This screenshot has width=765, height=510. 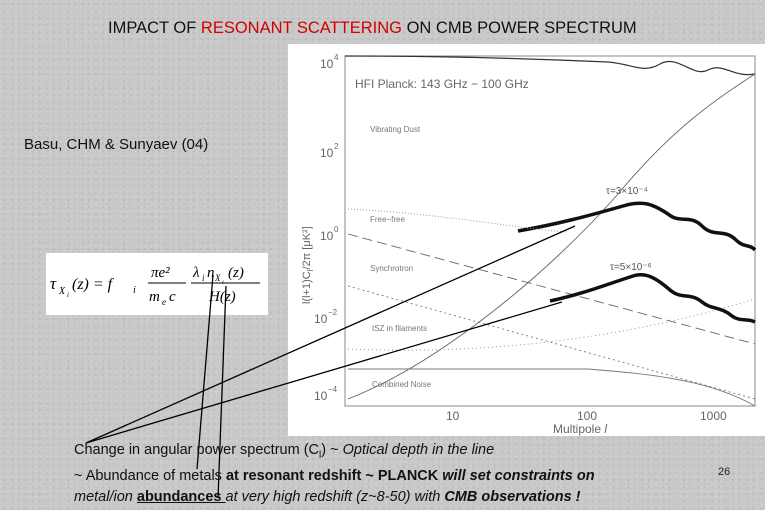 I want to click on title-suffix: ON CMB POWER SPECTRUM, so click(x=519, y=28).